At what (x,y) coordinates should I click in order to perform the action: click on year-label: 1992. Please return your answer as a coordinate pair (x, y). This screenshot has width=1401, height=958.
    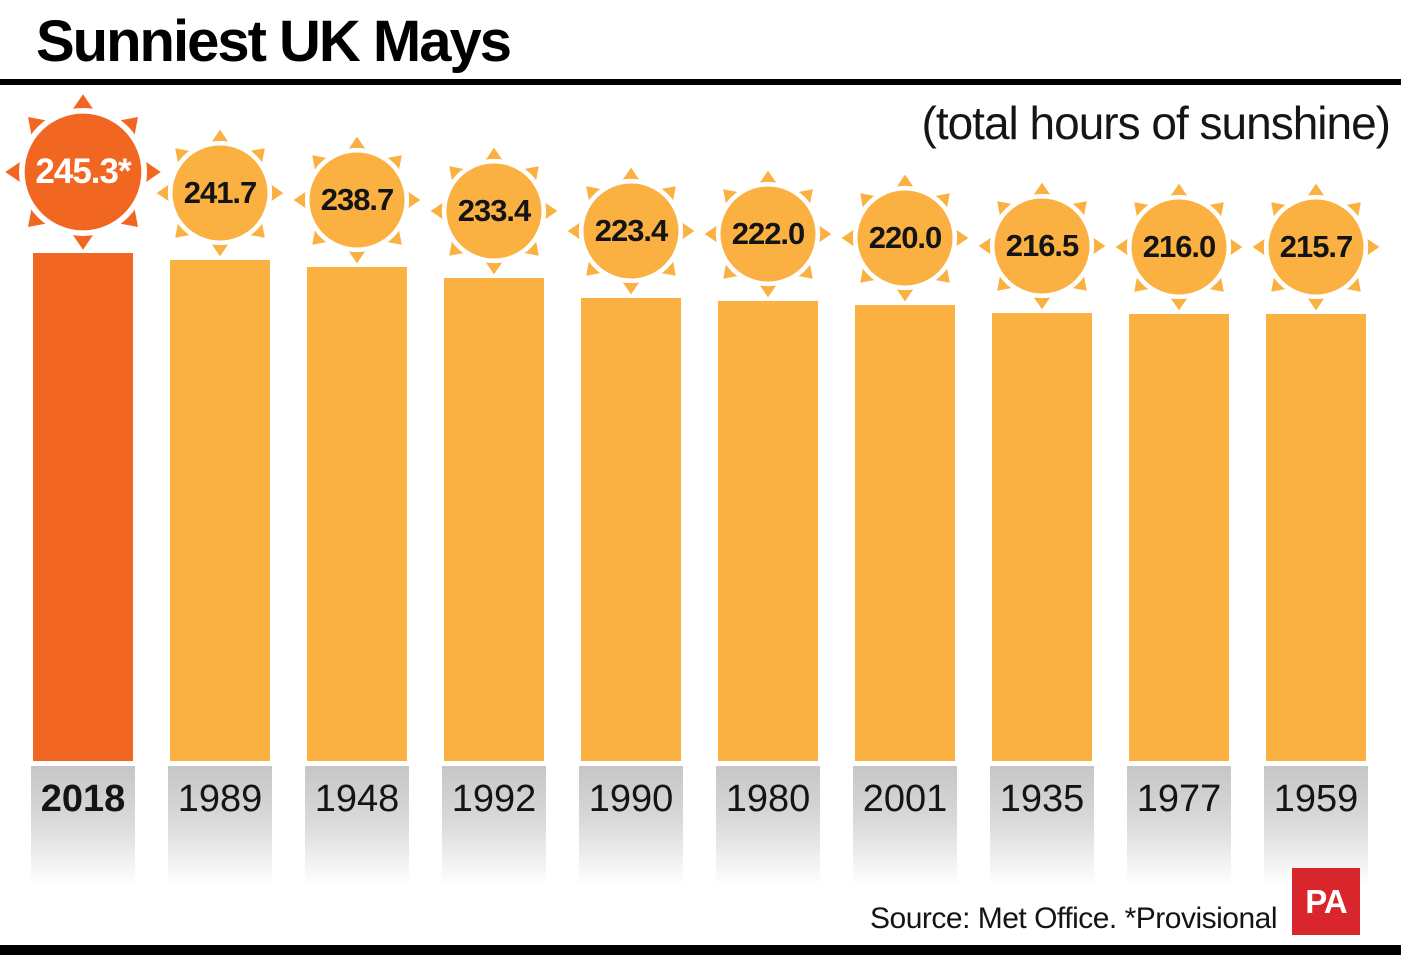
    Looking at the image, I should click on (494, 830).